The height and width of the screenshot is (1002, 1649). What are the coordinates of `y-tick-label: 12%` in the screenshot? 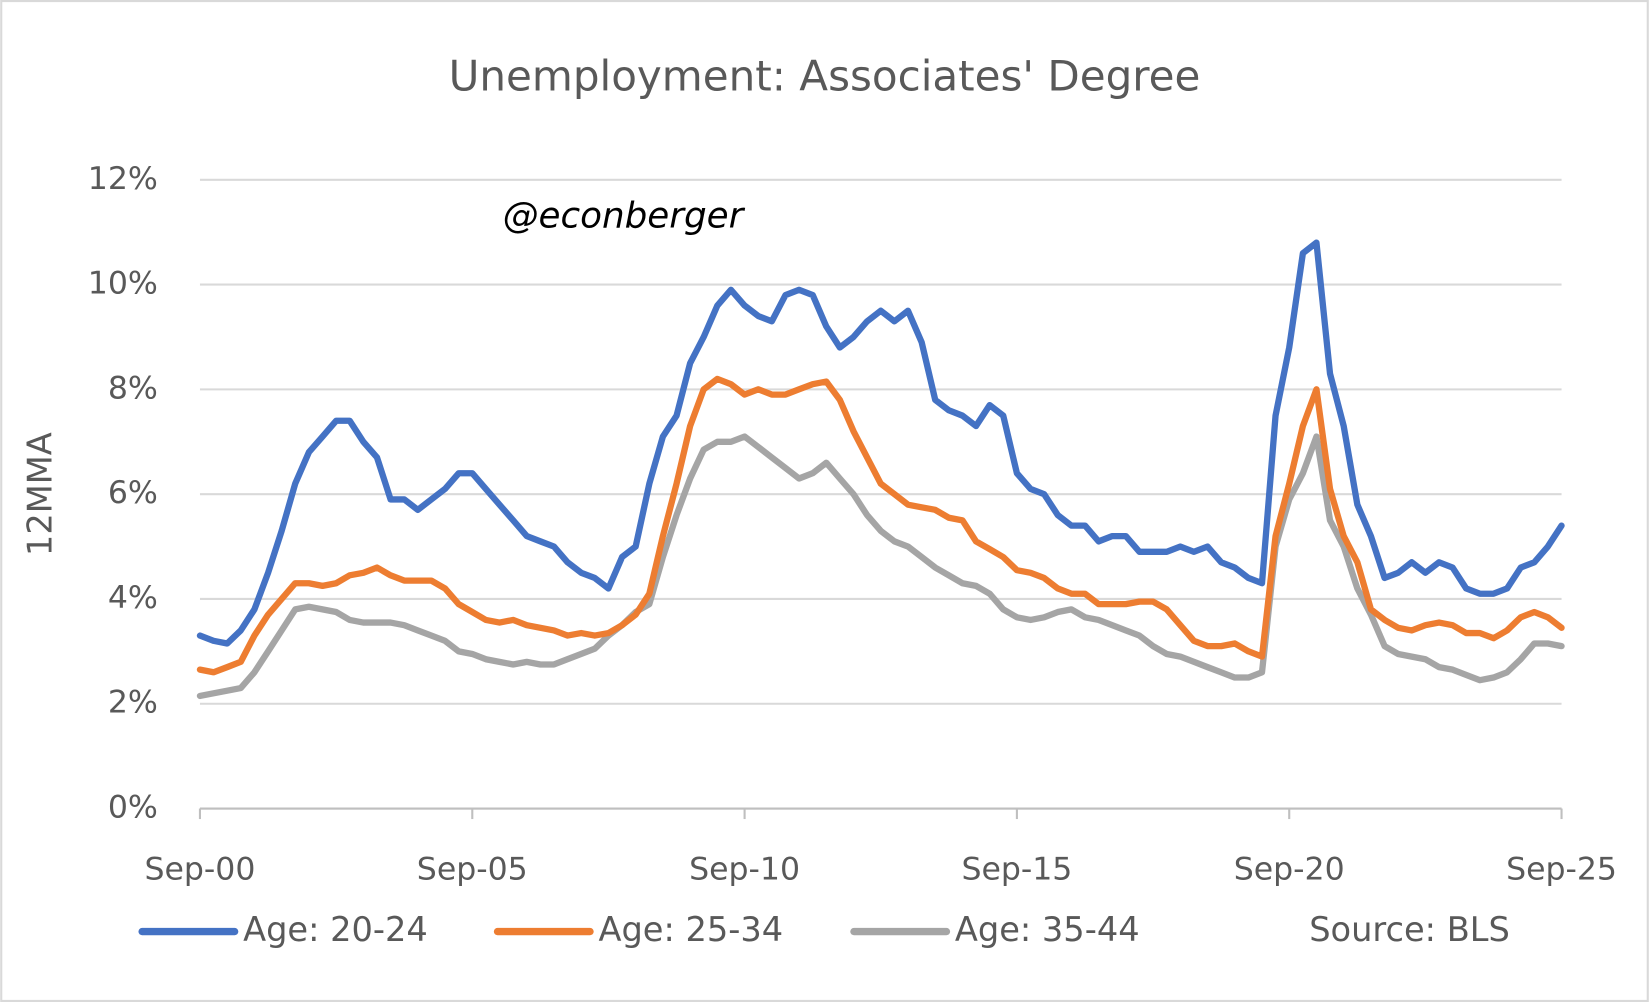 It's located at (123, 179).